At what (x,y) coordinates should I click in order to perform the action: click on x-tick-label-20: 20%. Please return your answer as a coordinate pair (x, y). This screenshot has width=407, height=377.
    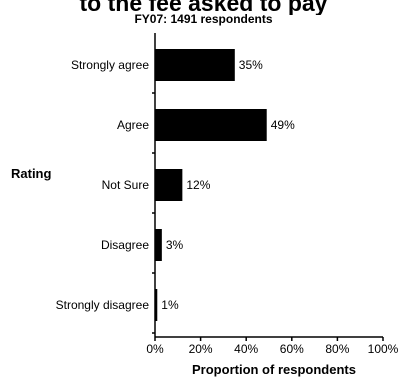
    Looking at the image, I should click on (201, 349).